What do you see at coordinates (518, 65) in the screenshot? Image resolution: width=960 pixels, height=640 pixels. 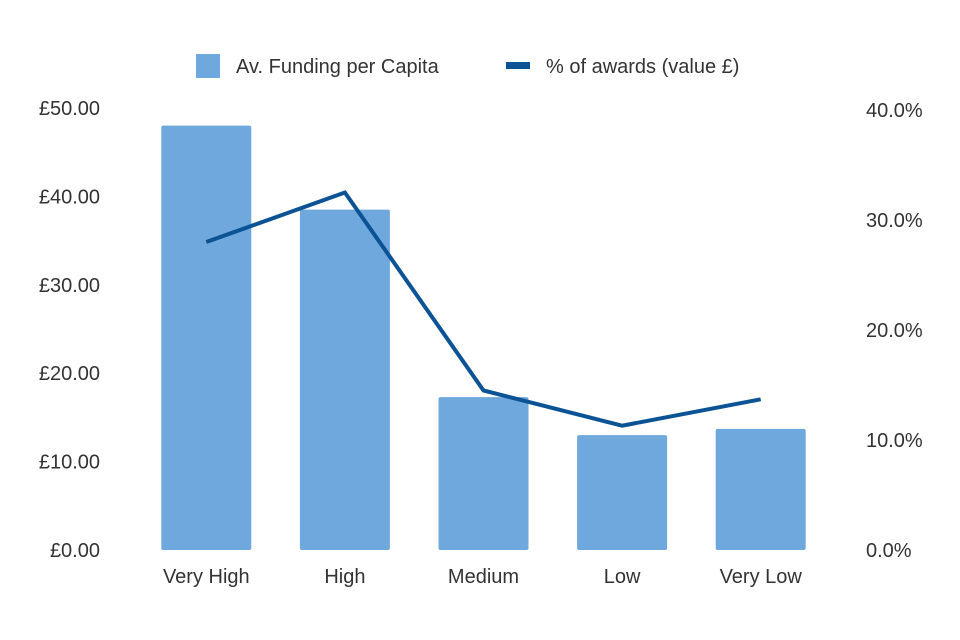 I see `legend-line-swatch` at bounding box center [518, 65].